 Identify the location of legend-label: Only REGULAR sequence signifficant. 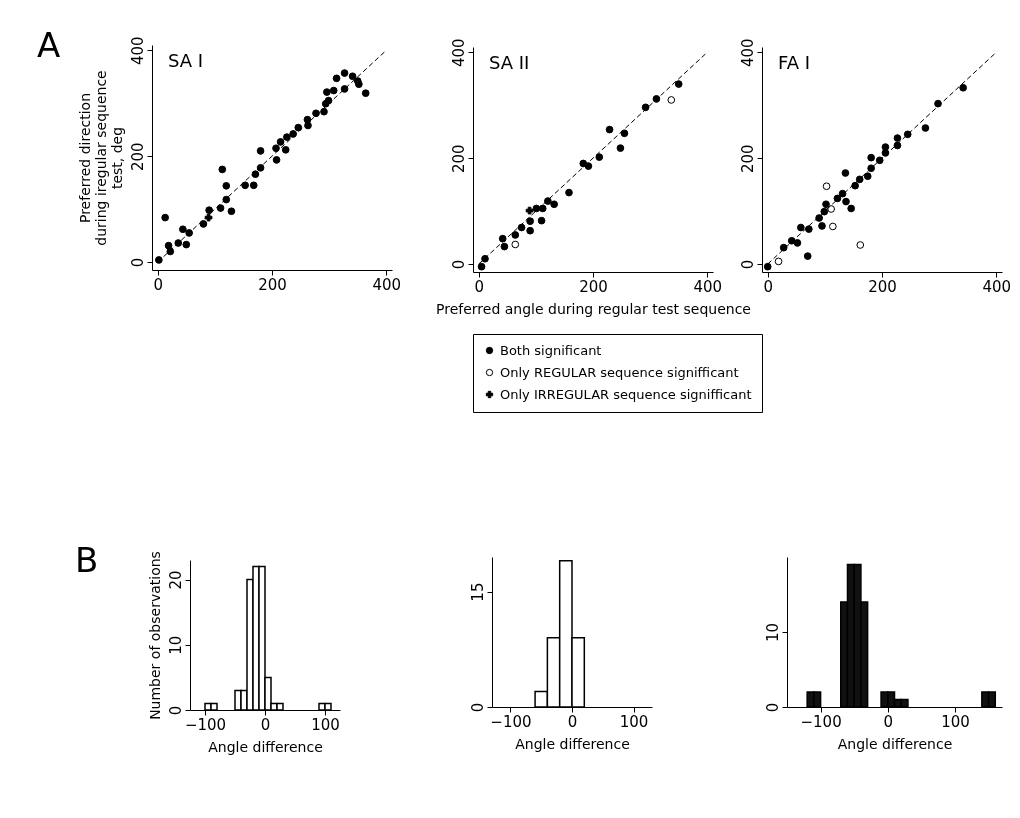
(619, 372).